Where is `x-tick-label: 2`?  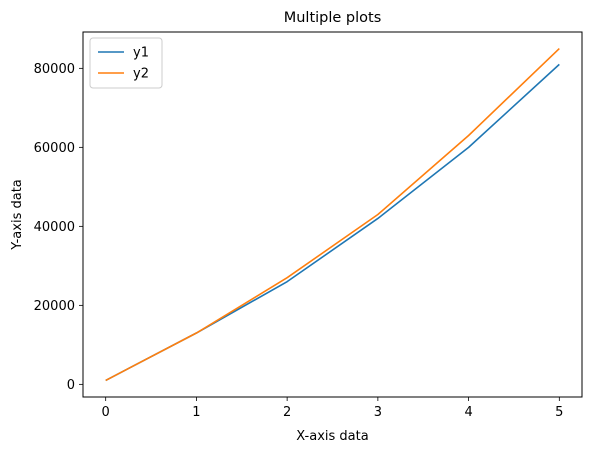 x-tick-label: 2 is located at coordinates (287, 412).